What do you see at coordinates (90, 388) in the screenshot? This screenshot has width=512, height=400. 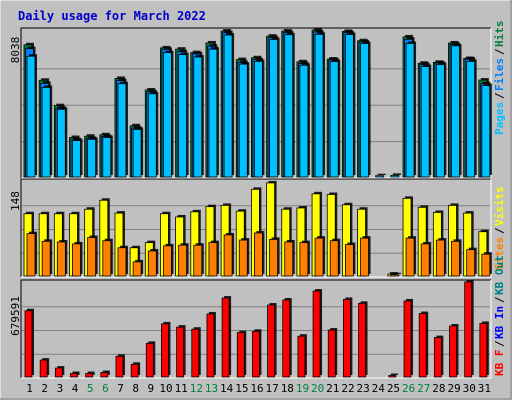 I see `day-label-5: 5` at bounding box center [90, 388].